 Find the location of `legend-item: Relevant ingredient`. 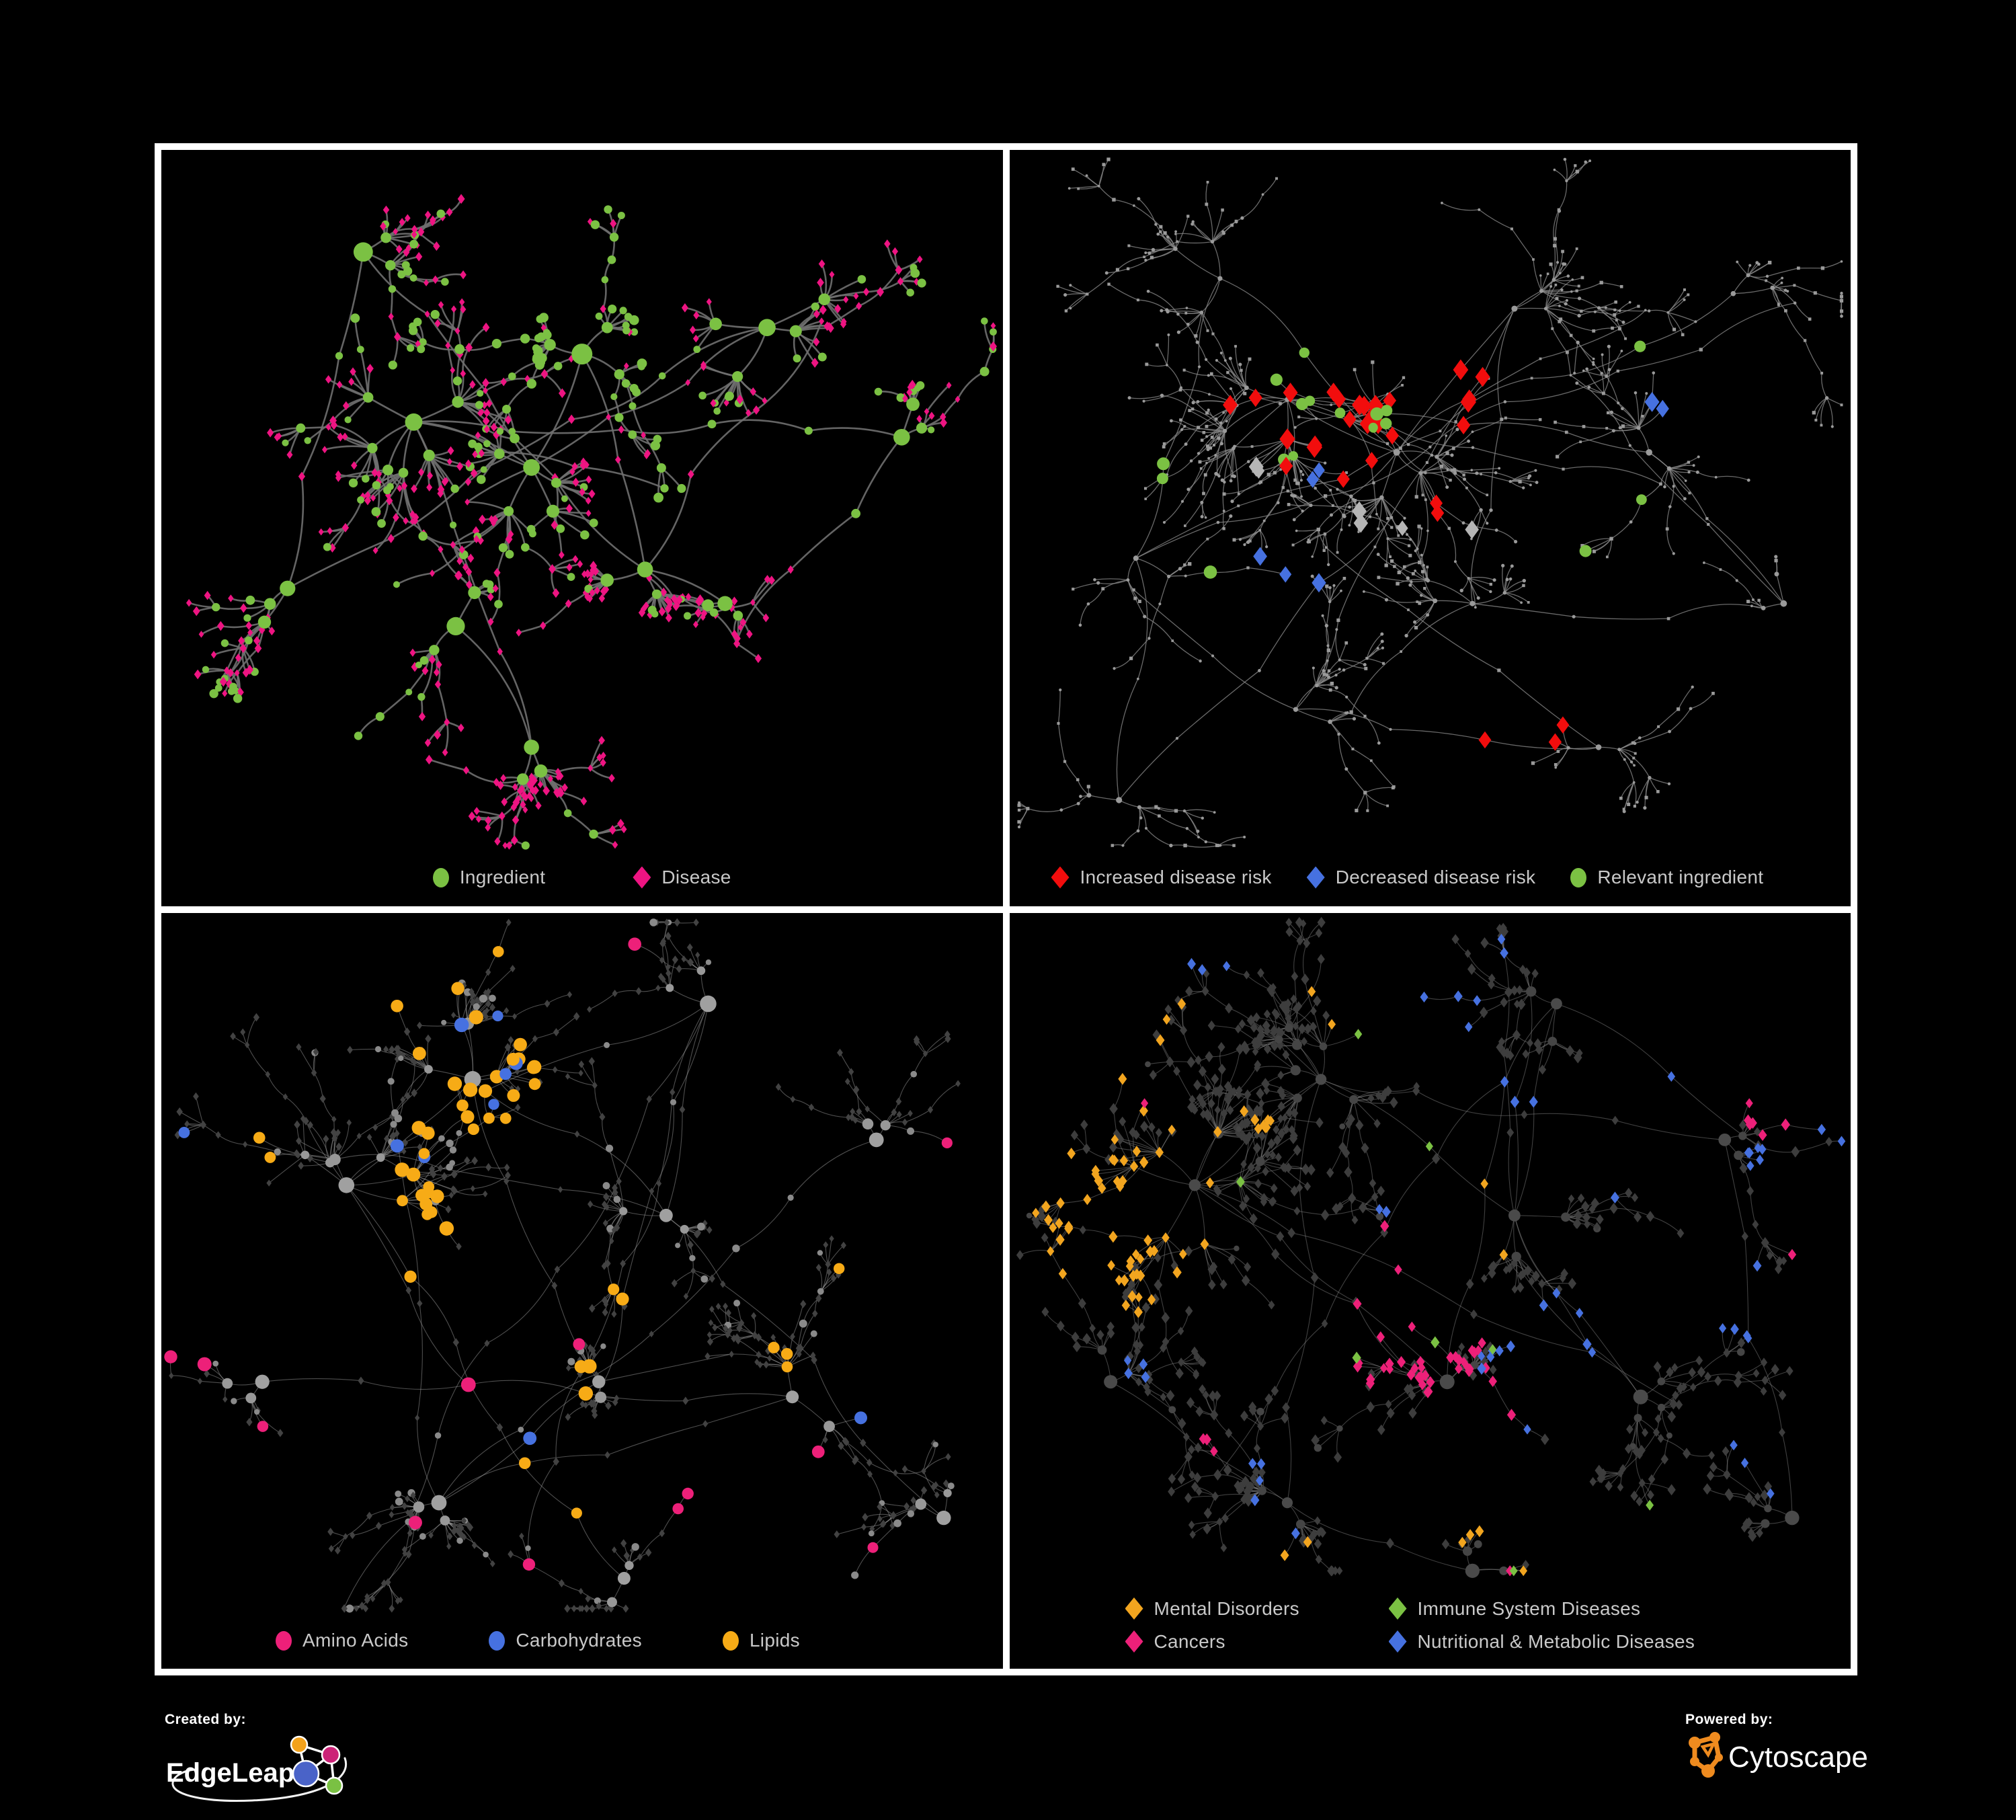

legend-item: Relevant ingredient is located at coordinates (1666, 877).